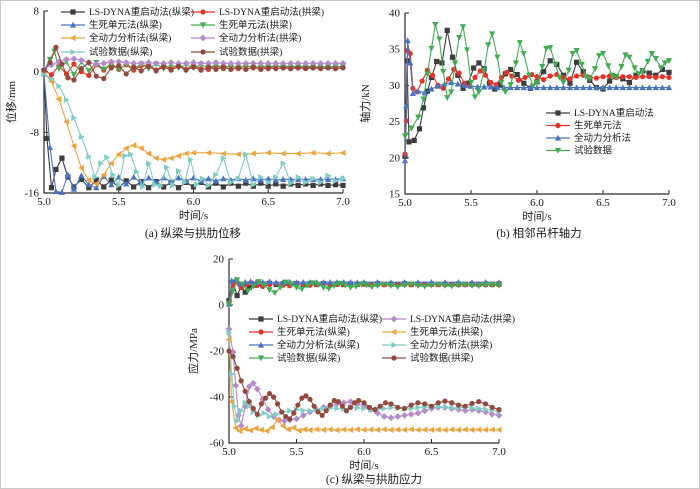 The image size is (700, 489). I want to click on legend-item: 全动力分析法(拱梁), so click(246, 38).